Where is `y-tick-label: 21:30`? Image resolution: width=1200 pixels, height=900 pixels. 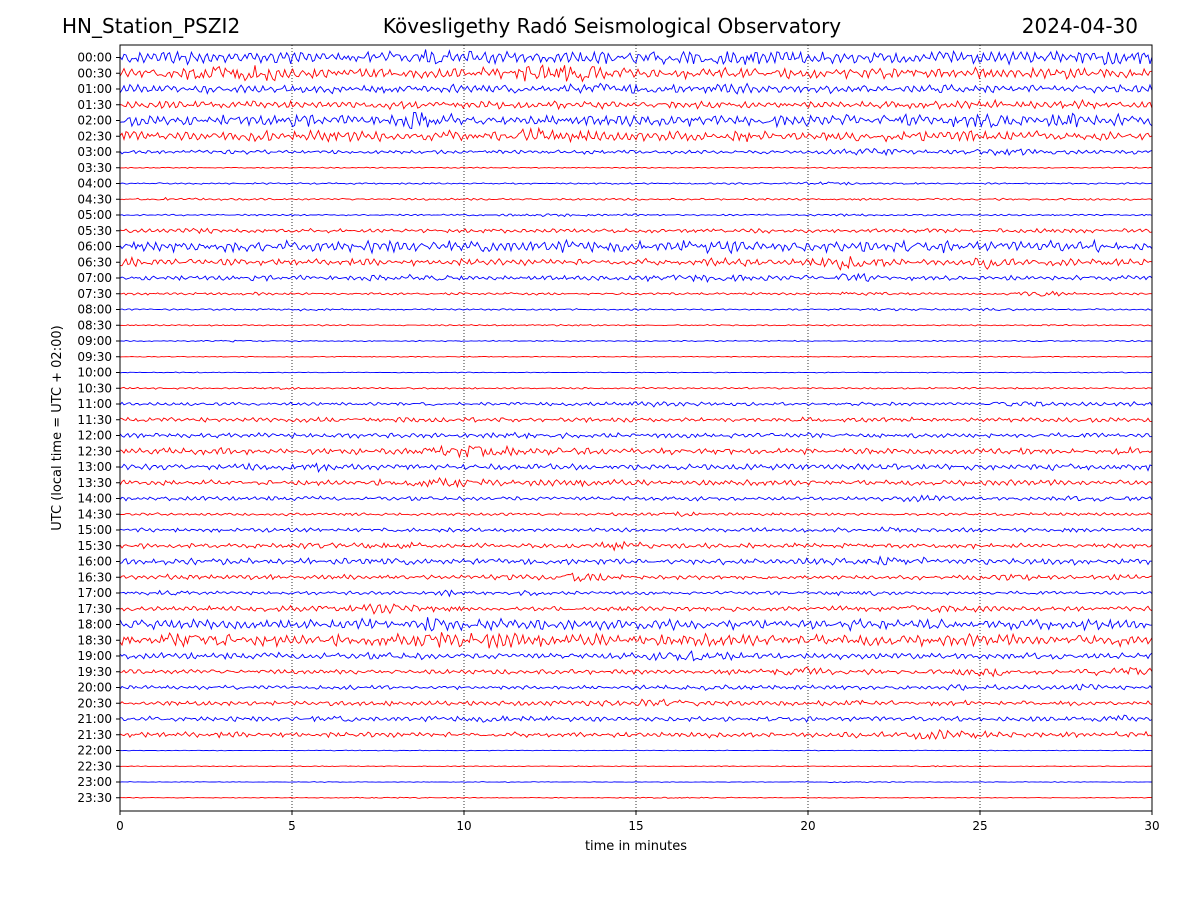
y-tick-label: 21:30 is located at coordinates (94, 735).